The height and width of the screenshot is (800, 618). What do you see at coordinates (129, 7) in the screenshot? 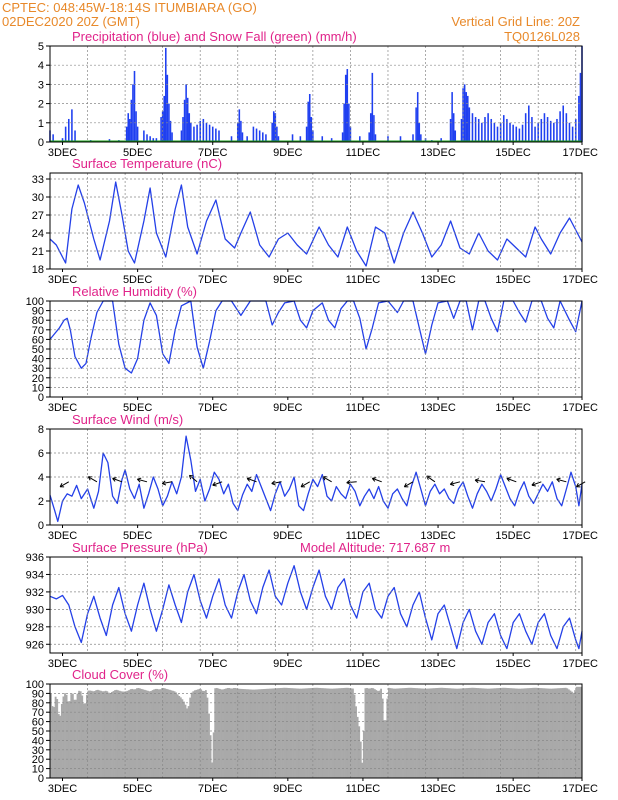
I see `header-line1: CPTEC: 048:45W-18:14S ITUMBIARA (GO)` at bounding box center [129, 7].